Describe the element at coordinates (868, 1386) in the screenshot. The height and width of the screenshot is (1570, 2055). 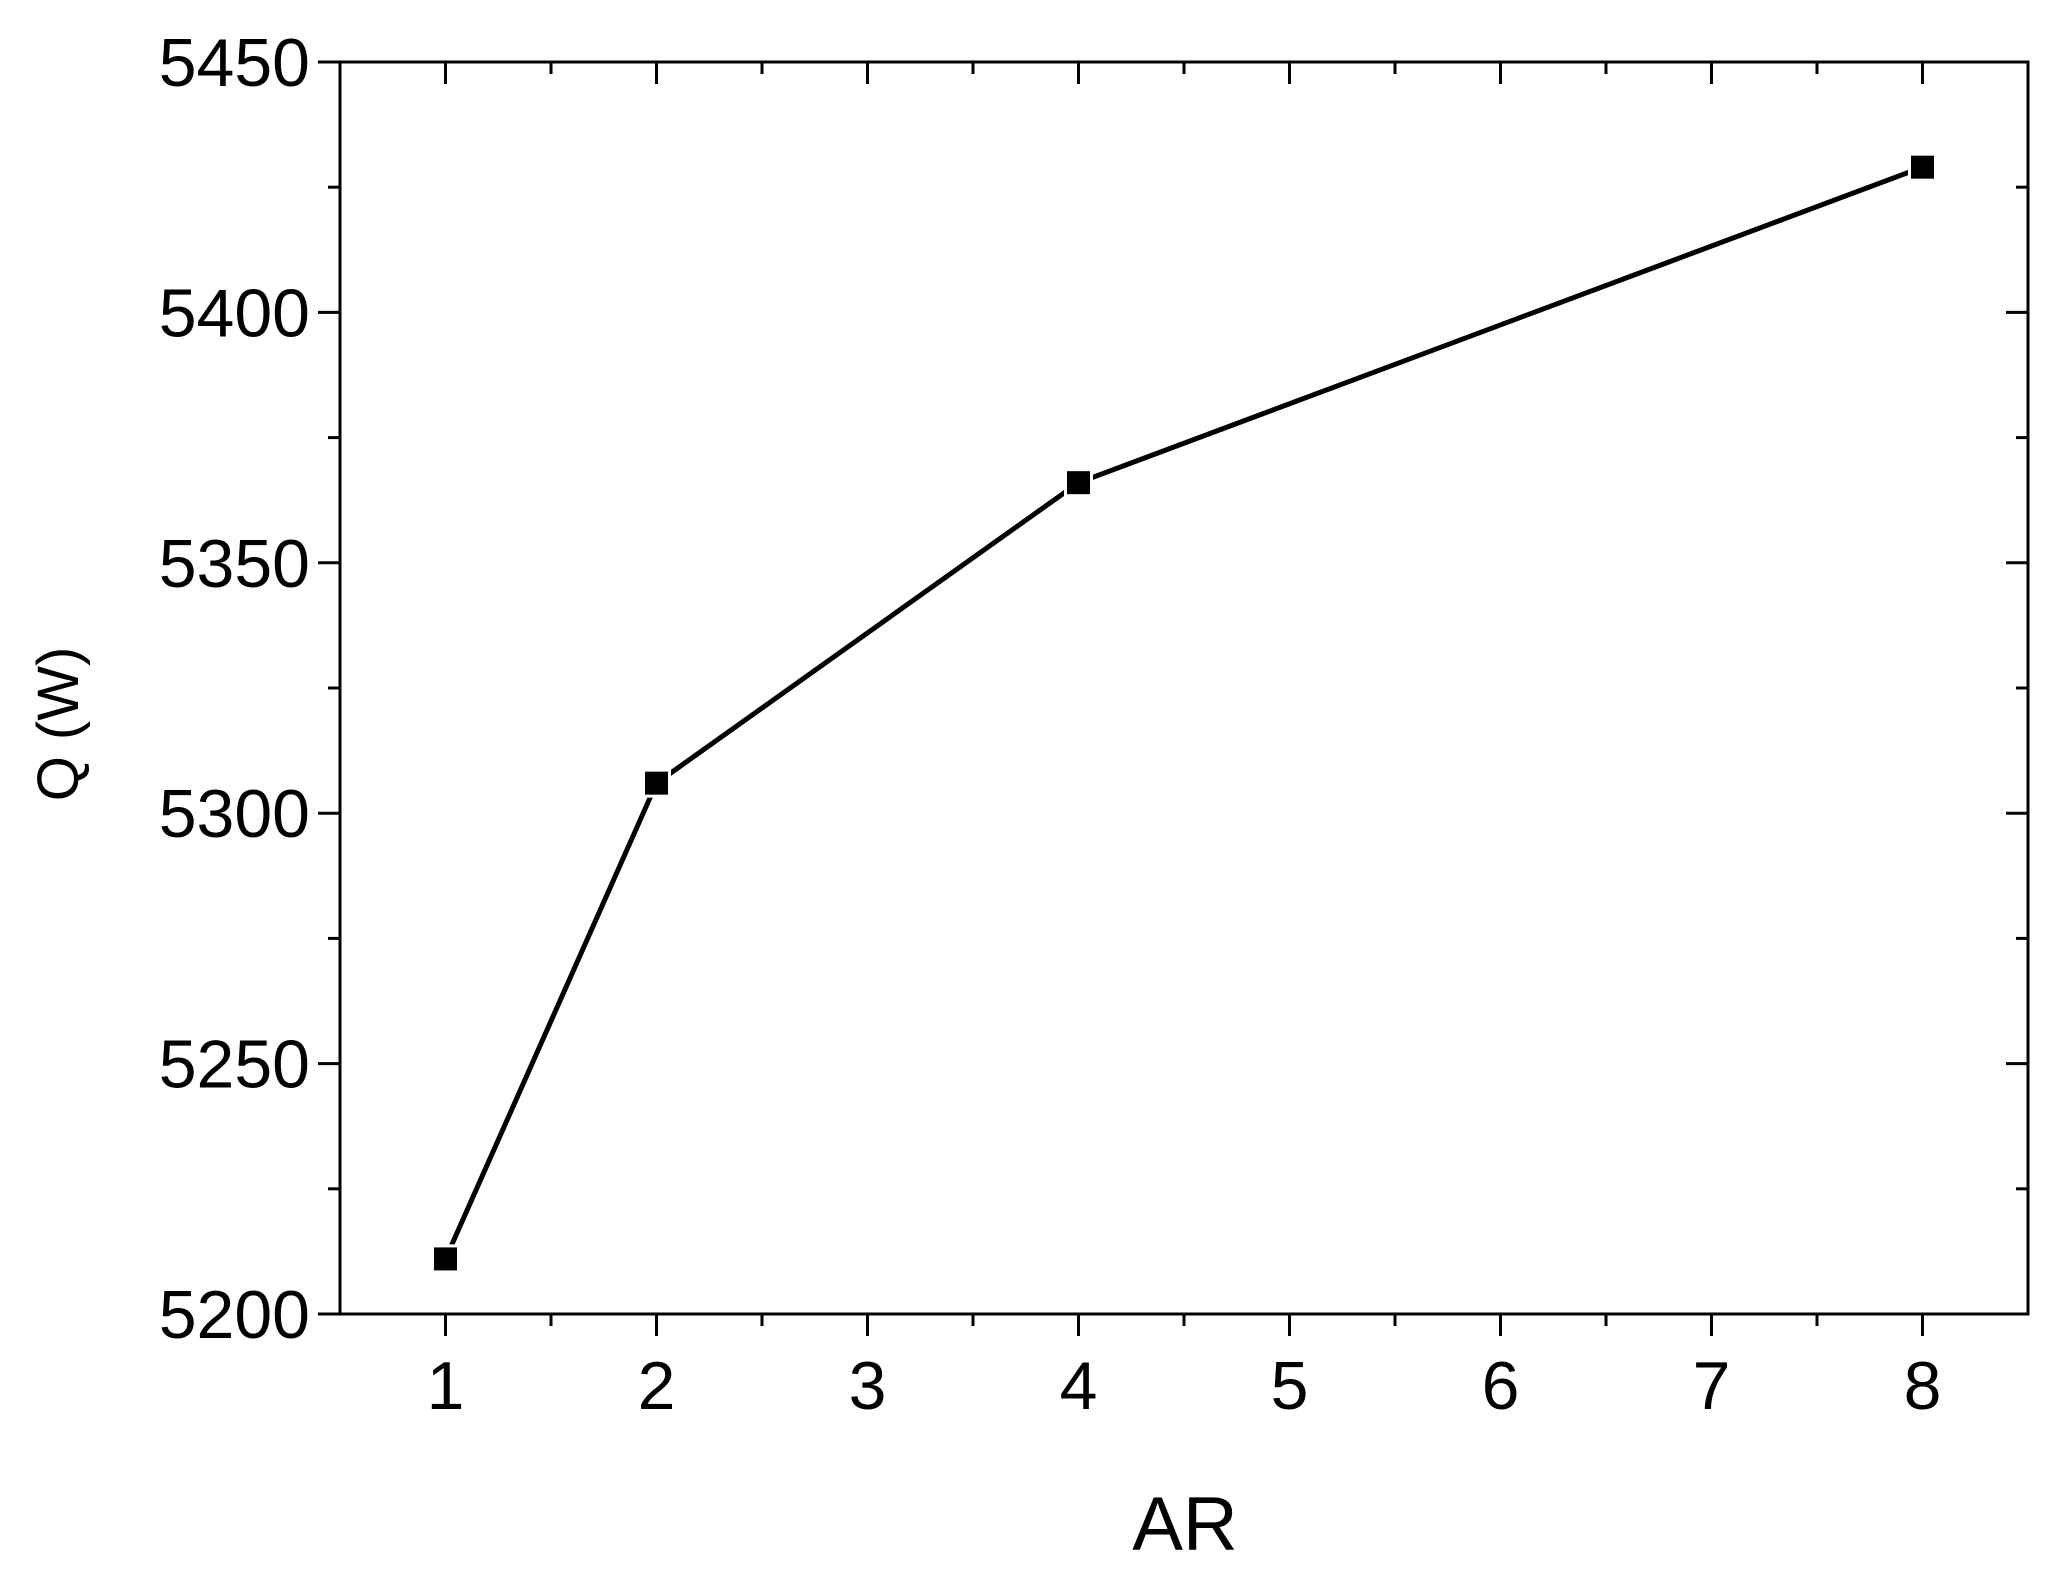
I see `x-tick-label: 3` at that location.